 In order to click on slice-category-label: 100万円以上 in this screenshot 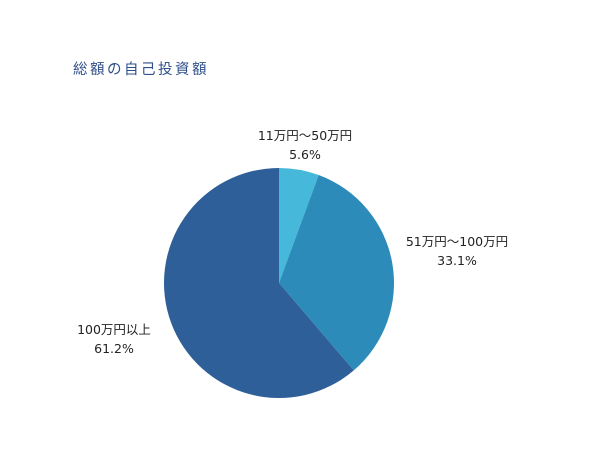, I will do `click(114, 329)`.